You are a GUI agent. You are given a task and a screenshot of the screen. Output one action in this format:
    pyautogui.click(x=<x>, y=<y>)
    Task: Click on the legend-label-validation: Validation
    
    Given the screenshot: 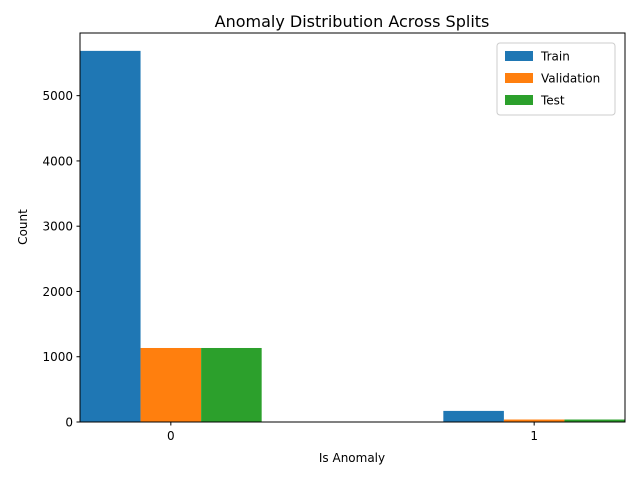 What is the action you would take?
    pyautogui.click(x=570, y=79)
    